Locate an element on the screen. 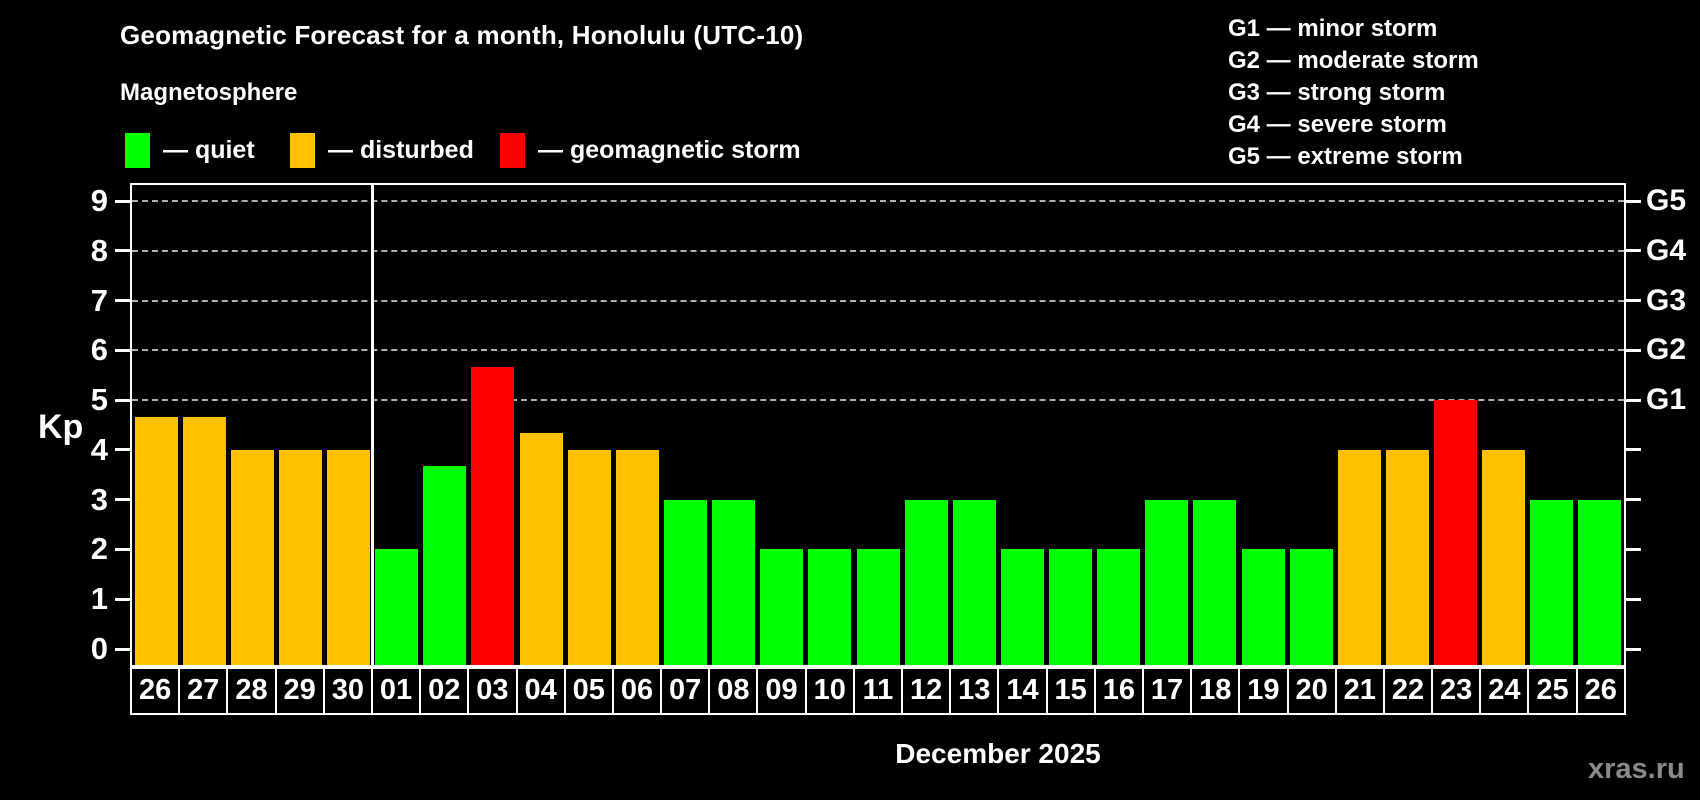 Image resolution: width=1700 pixels, height=800 pixels. left-tick-kp1 is located at coordinates (122, 599).